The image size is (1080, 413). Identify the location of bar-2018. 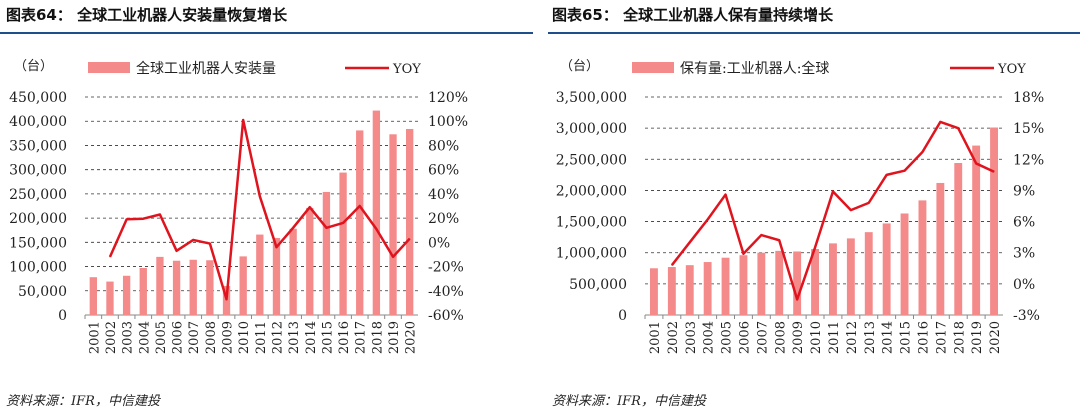
(958, 239).